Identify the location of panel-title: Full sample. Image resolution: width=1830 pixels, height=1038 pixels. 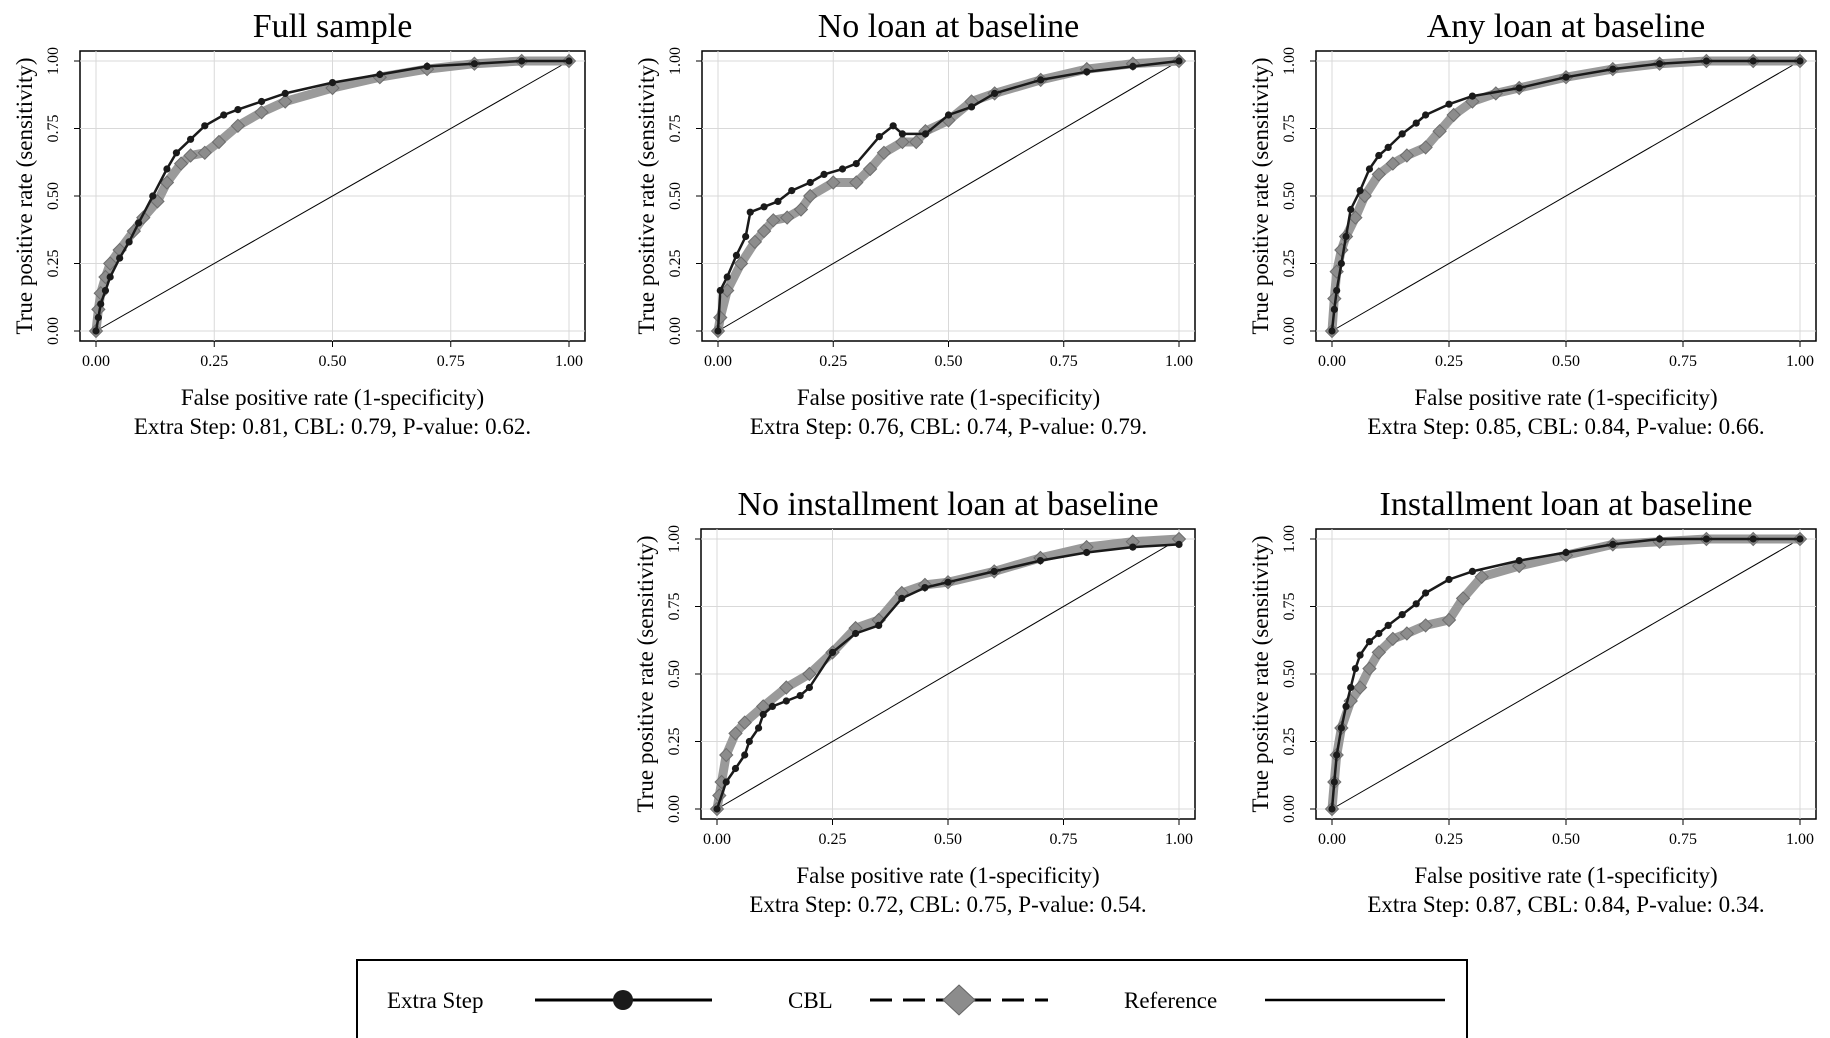
(333, 26).